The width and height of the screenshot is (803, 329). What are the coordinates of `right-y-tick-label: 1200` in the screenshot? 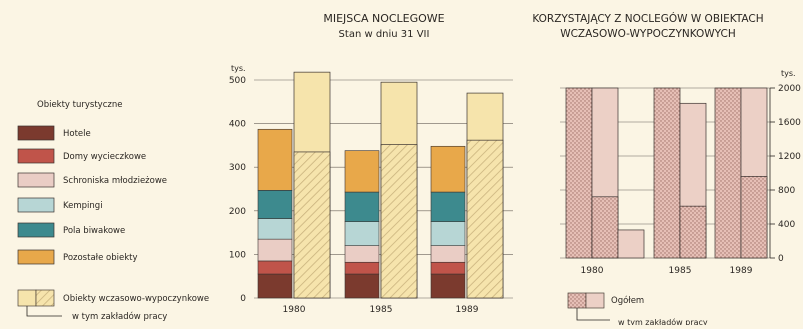 It's located at (789, 157).